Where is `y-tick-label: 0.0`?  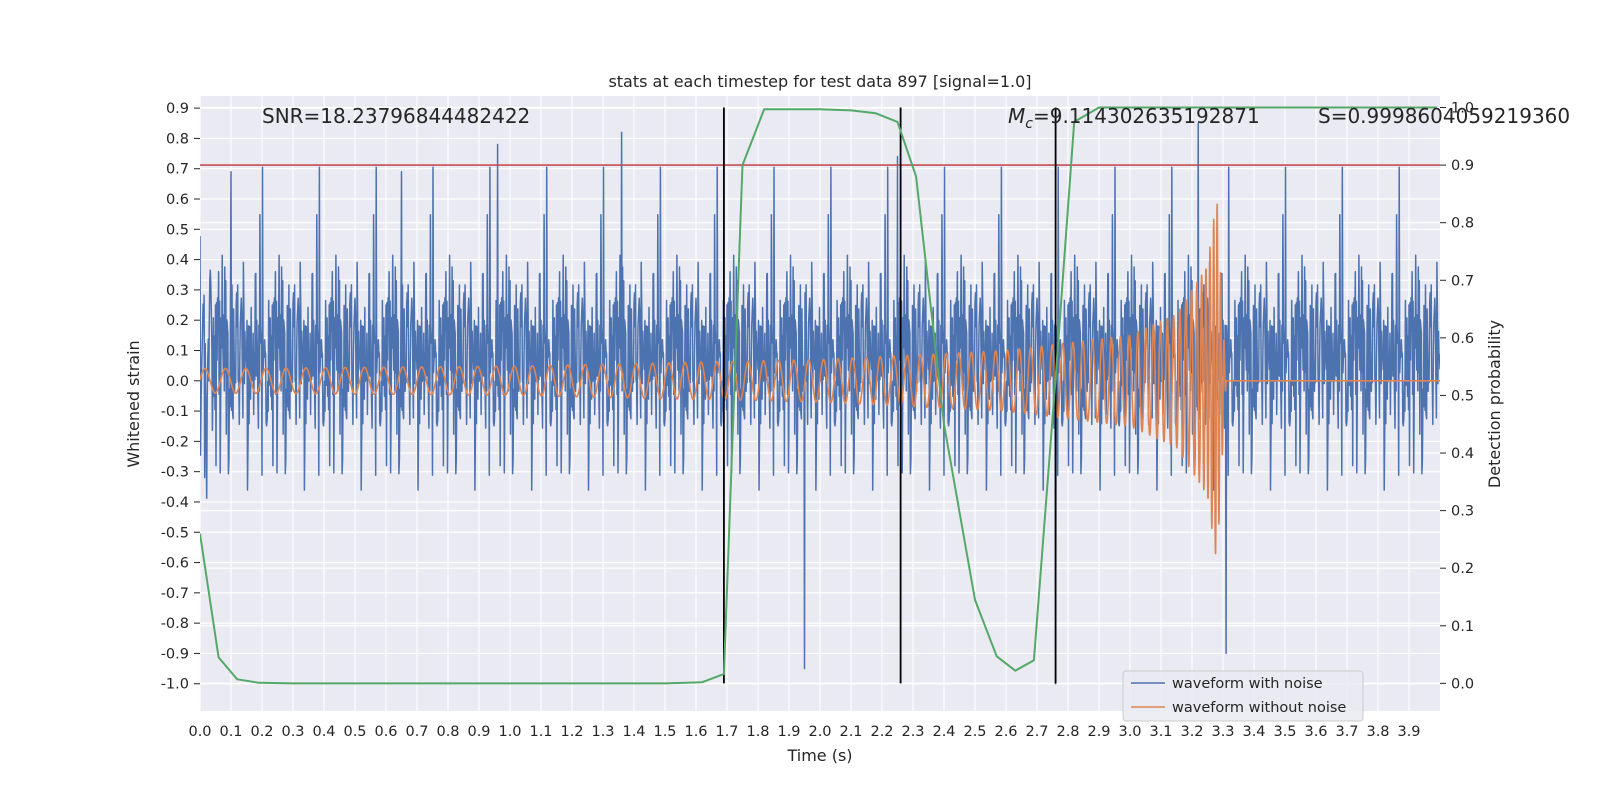 y-tick-label: 0.0 is located at coordinates (177, 382).